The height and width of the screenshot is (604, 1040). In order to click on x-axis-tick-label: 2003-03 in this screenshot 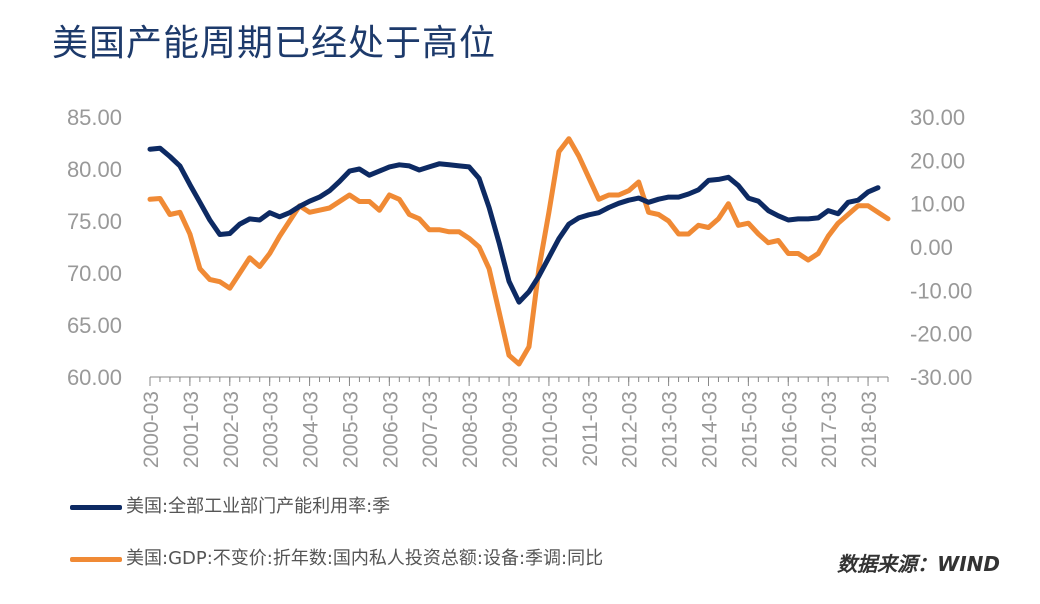, I will do `click(271, 429)`.